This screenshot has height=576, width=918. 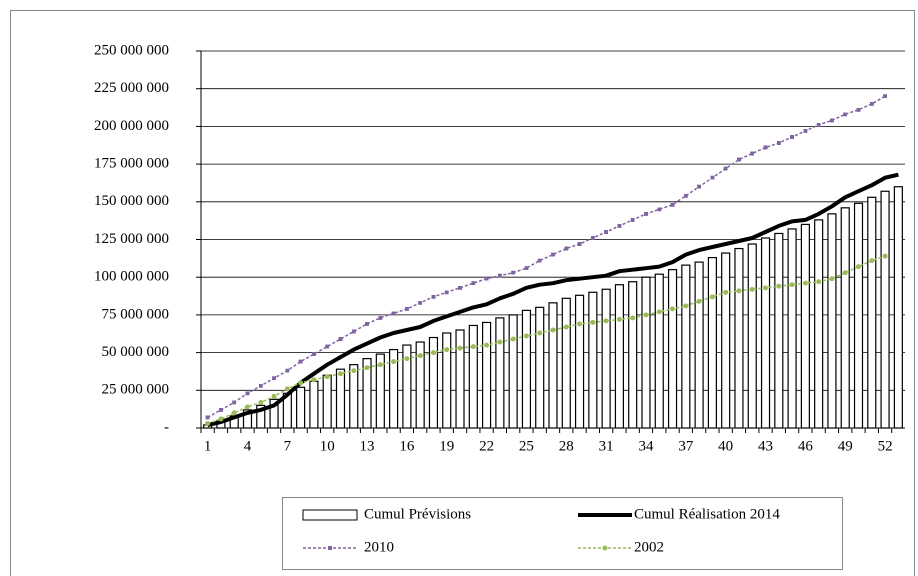 What do you see at coordinates (562, 533) in the screenshot?
I see `legend-box` at bounding box center [562, 533].